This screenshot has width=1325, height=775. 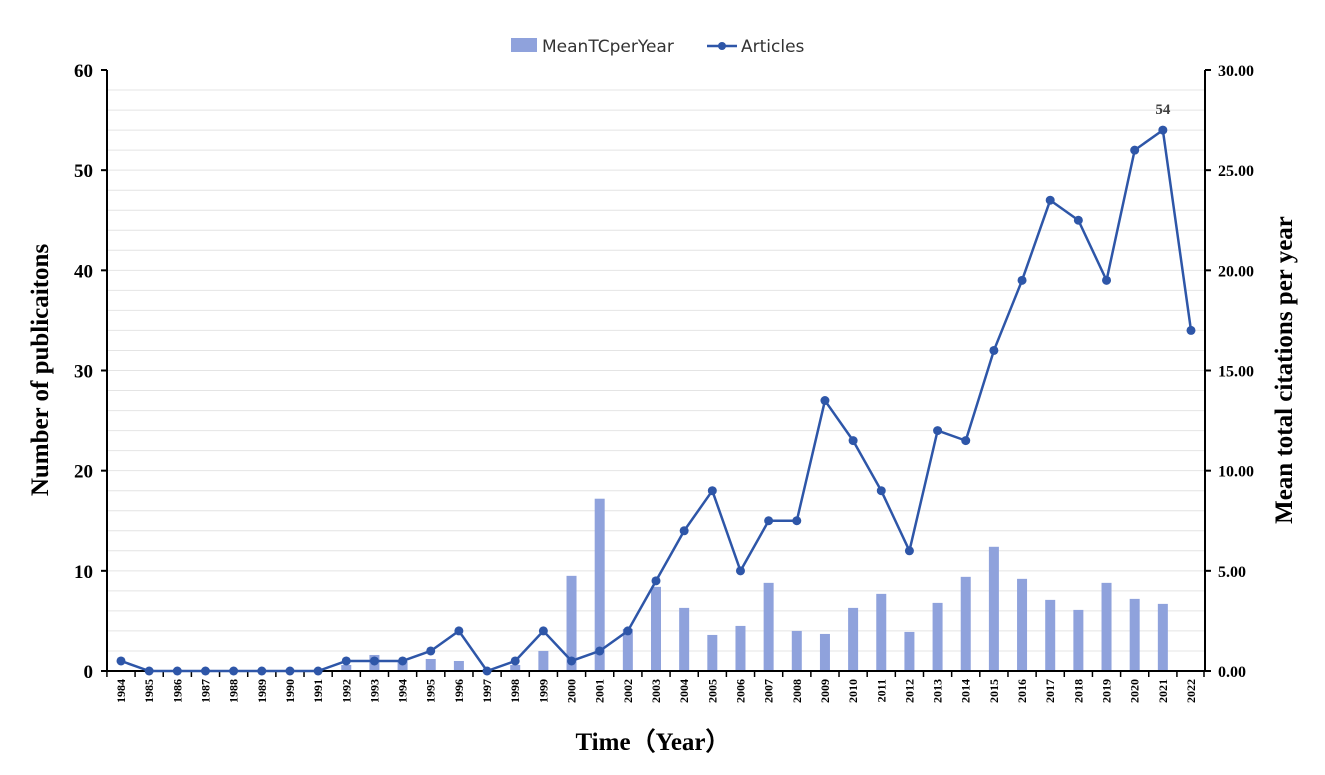 I want to click on bar-2008, so click(x=796, y=650).